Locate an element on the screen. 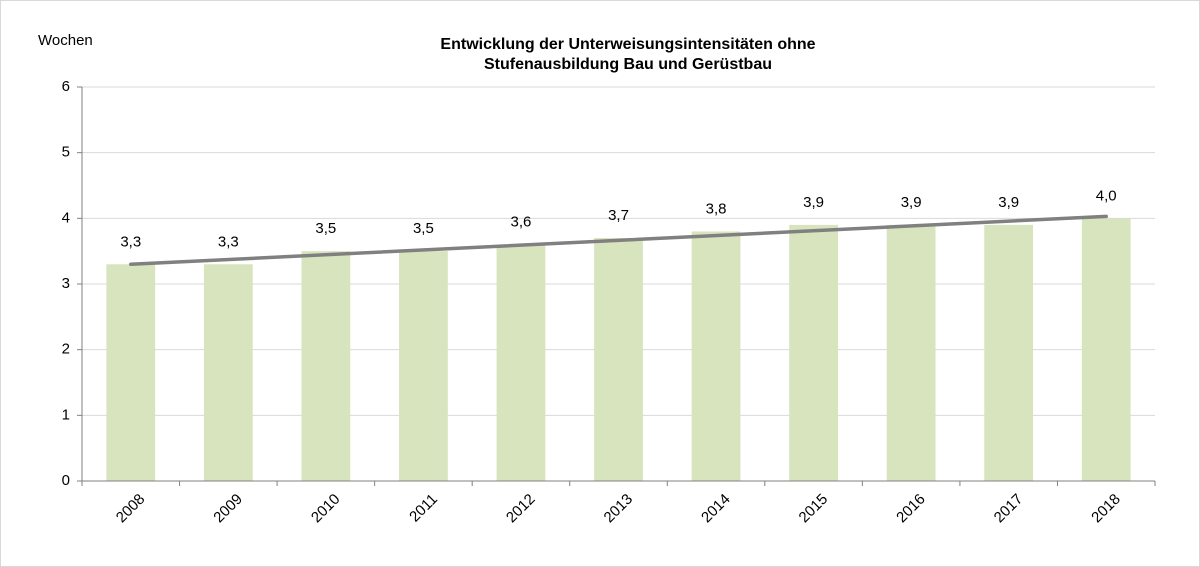 The image size is (1200, 567). y-tick-label: 3 is located at coordinates (66, 283).